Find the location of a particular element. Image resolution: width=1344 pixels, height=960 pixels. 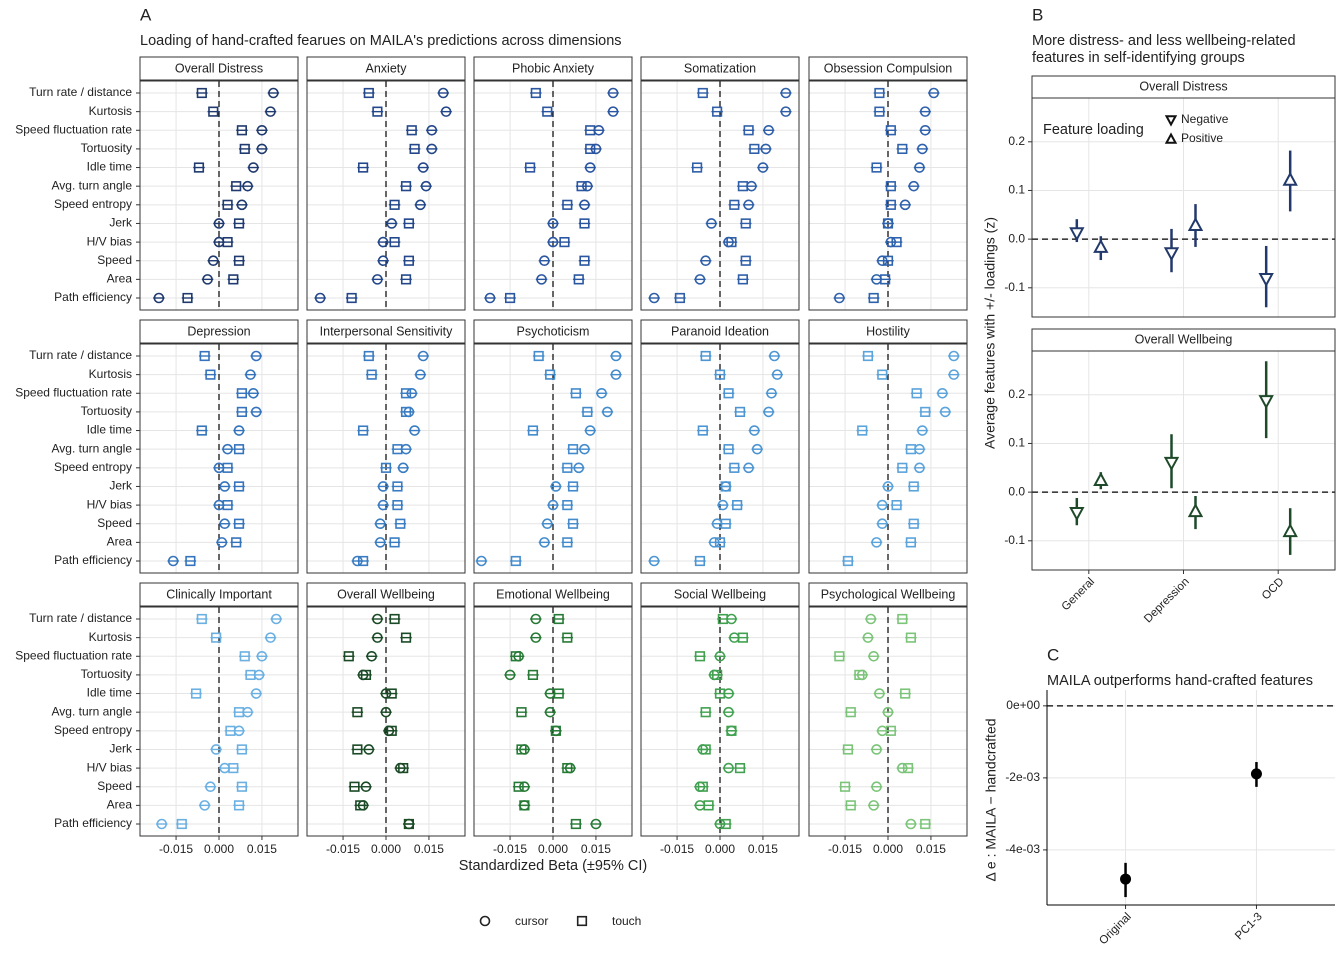

y-axis-title: Δ e : MAILA − handcrafted is located at coordinates (991, 799).